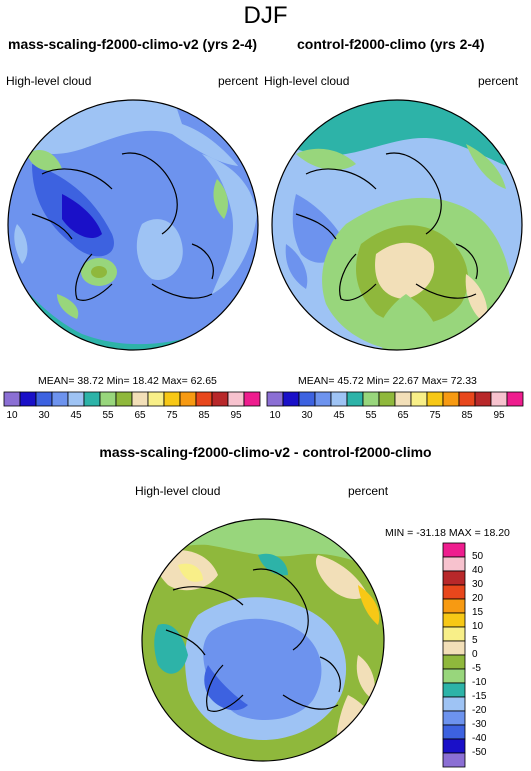 The width and height of the screenshot is (531, 771). I want to click on left-colorbar-labels: 10 30 45 55 65 75 85 95, so click(132, 417).